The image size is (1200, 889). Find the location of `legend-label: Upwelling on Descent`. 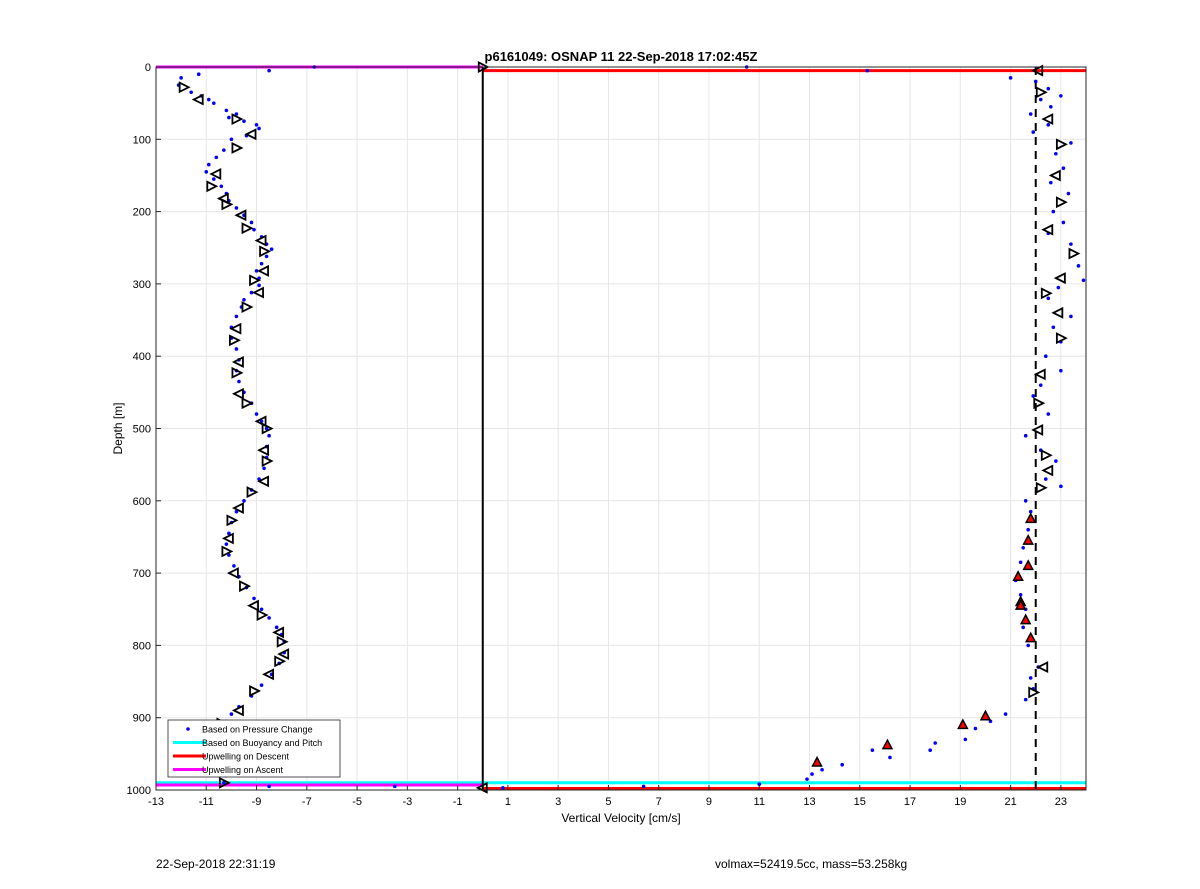

legend-label: Upwelling on Descent is located at coordinates (246, 757).